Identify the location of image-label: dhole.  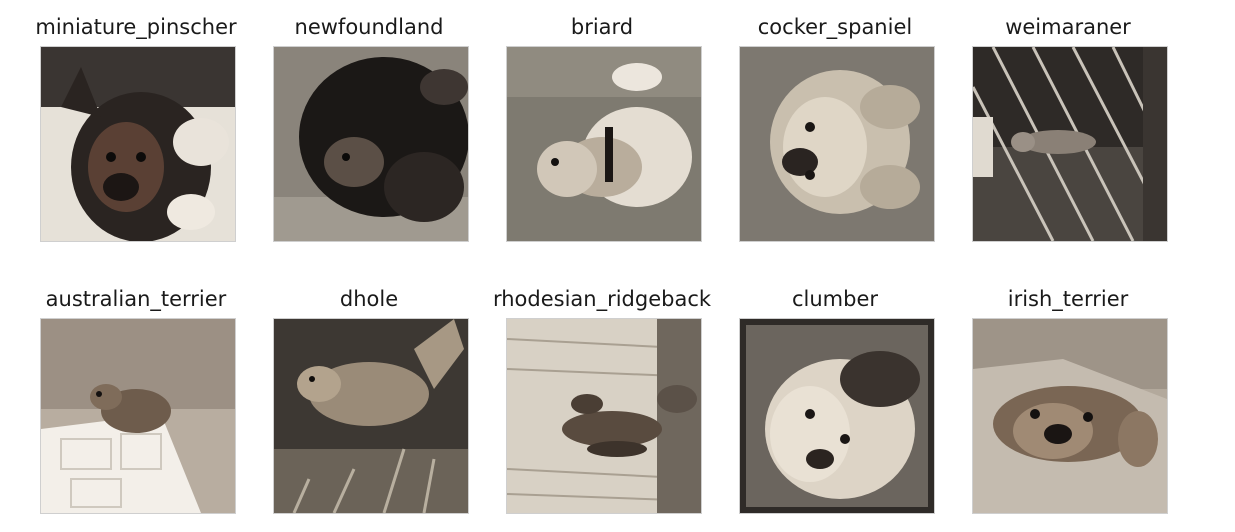
(369, 299).